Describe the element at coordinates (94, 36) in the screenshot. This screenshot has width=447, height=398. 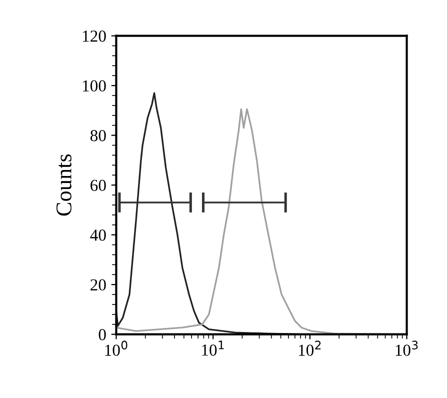
I see `y-tick-label: 120` at that location.